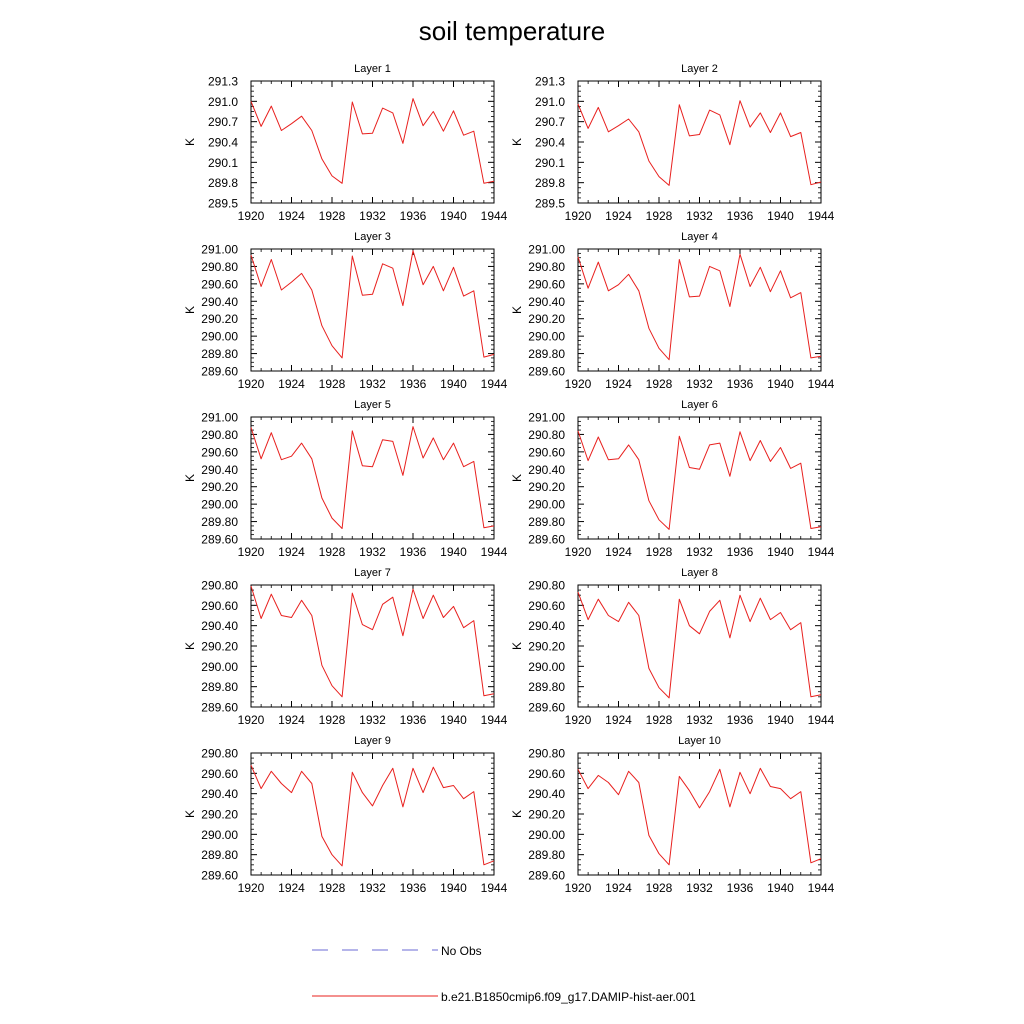 The height and width of the screenshot is (1024, 1024). I want to click on panel-title: Layer 5, so click(372, 405).